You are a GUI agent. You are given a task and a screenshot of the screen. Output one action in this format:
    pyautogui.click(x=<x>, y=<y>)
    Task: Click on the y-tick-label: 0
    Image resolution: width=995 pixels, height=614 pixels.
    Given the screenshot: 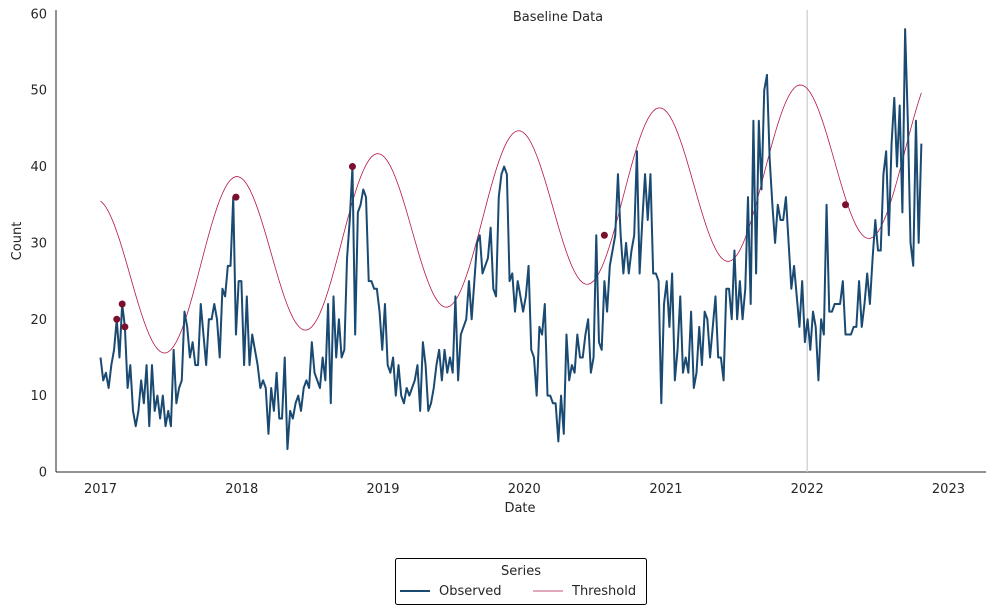 What is the action you would take?
    pyautogui.click(x=43, y=473)
    